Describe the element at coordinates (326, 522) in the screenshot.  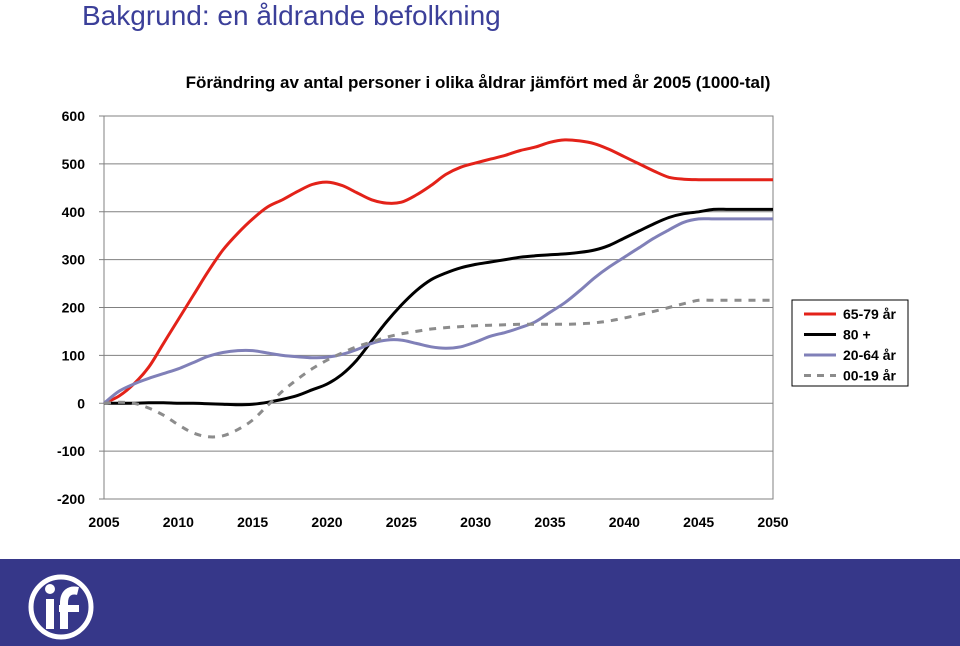
I see `x-tick-label: 2020` at that location.